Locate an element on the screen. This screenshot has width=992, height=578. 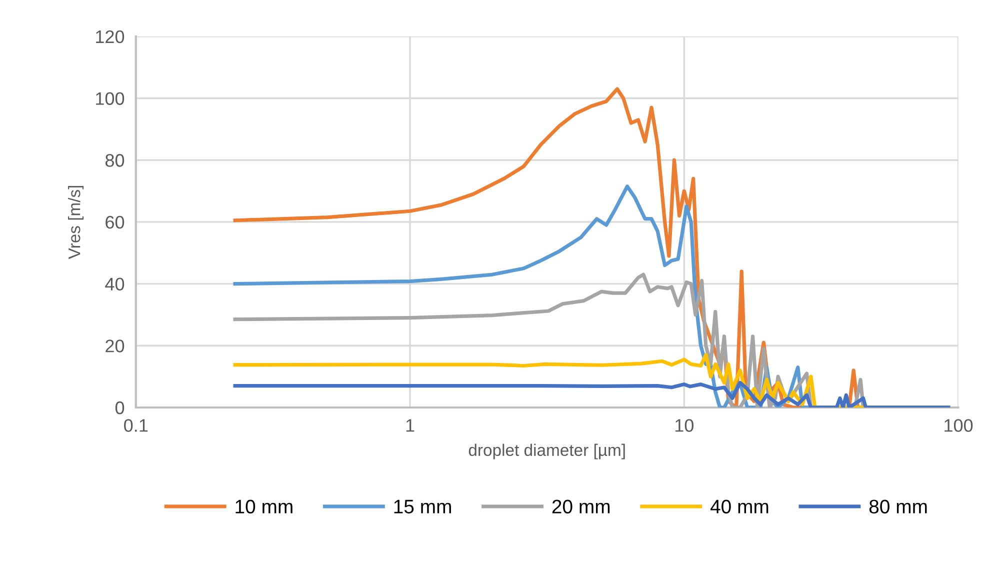
y-axis-title: Vres [m/s] is located at coordinates (76, 223).